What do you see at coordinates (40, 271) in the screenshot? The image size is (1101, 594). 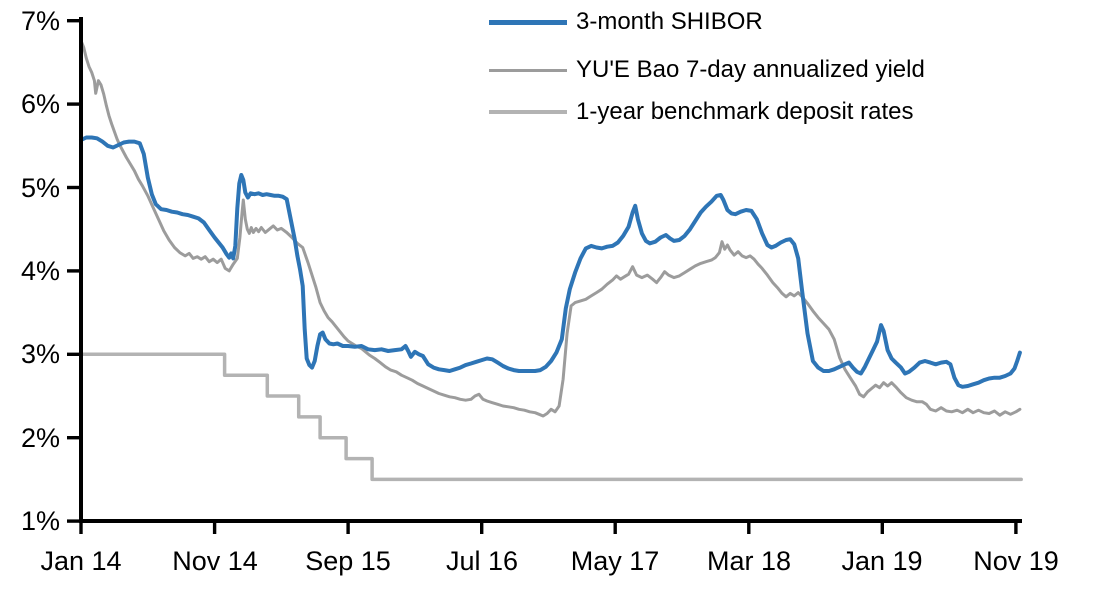 I see `y-axis-tick-label: 4%` at bounding box center [40, 271].